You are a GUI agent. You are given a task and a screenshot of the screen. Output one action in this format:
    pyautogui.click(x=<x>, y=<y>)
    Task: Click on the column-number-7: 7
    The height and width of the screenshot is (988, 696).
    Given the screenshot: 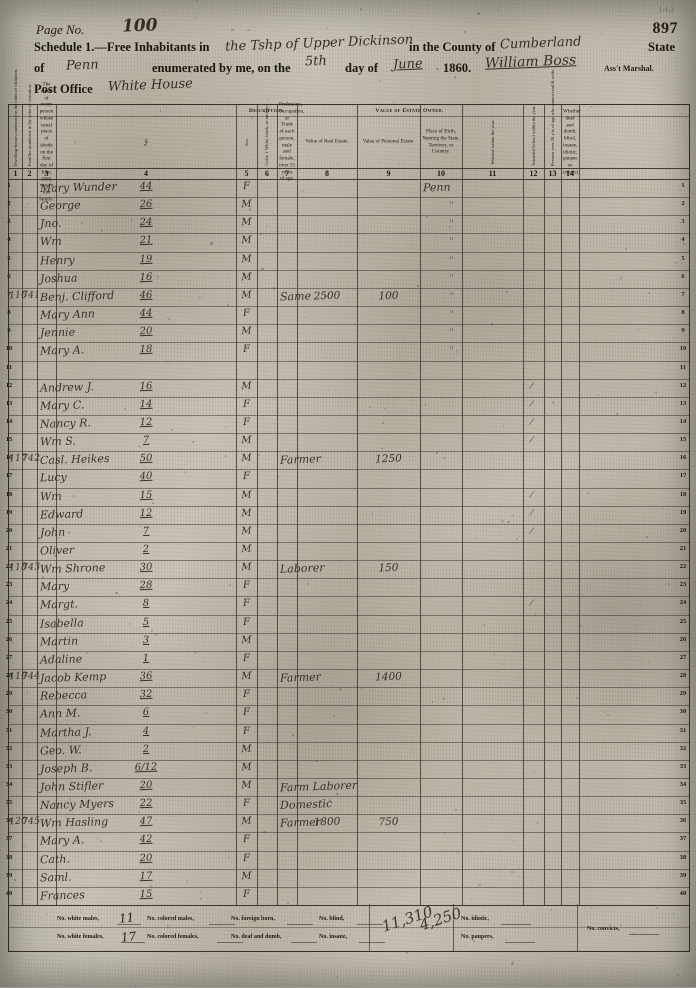 What is the action you would take?
    pyautogui.click(x=287, y=173)
    